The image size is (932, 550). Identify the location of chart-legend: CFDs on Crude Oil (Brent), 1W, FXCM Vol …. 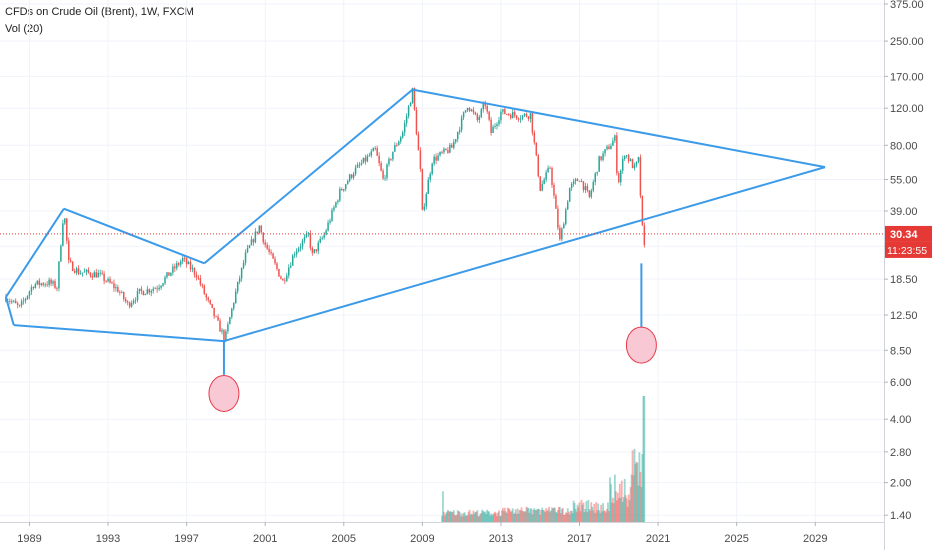
(99, 21).